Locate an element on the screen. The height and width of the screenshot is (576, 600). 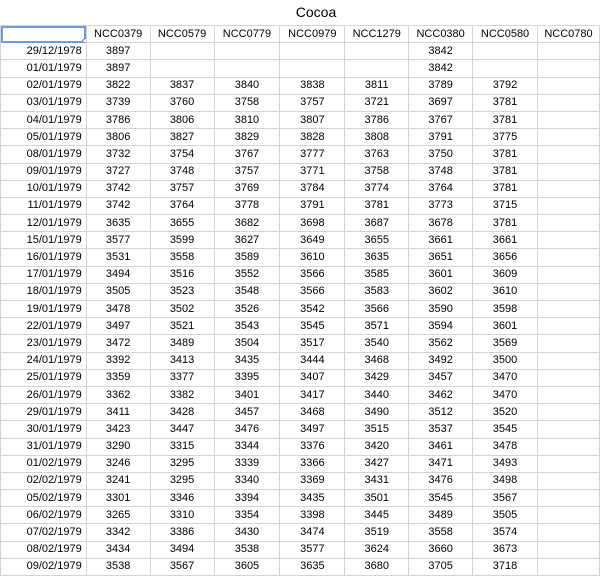
value-cell: 3246 is located at coordinates (118, 463).